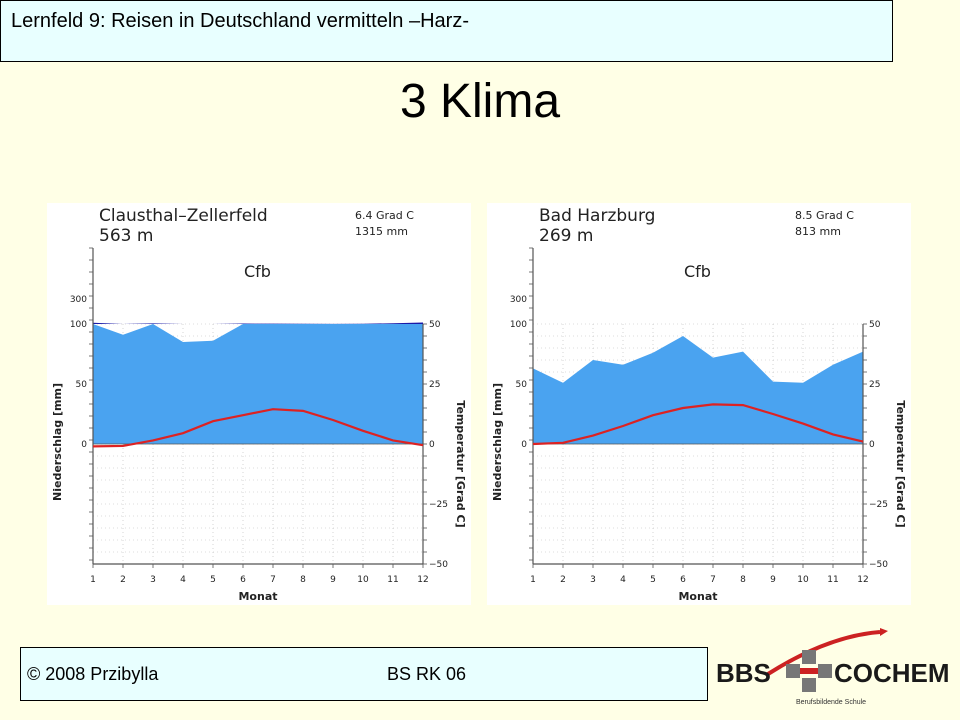  What do you see at coordinates (427, 674) in the screenshot?
I see `footer-code: BS RK 06` at bounding box center [427, 674].